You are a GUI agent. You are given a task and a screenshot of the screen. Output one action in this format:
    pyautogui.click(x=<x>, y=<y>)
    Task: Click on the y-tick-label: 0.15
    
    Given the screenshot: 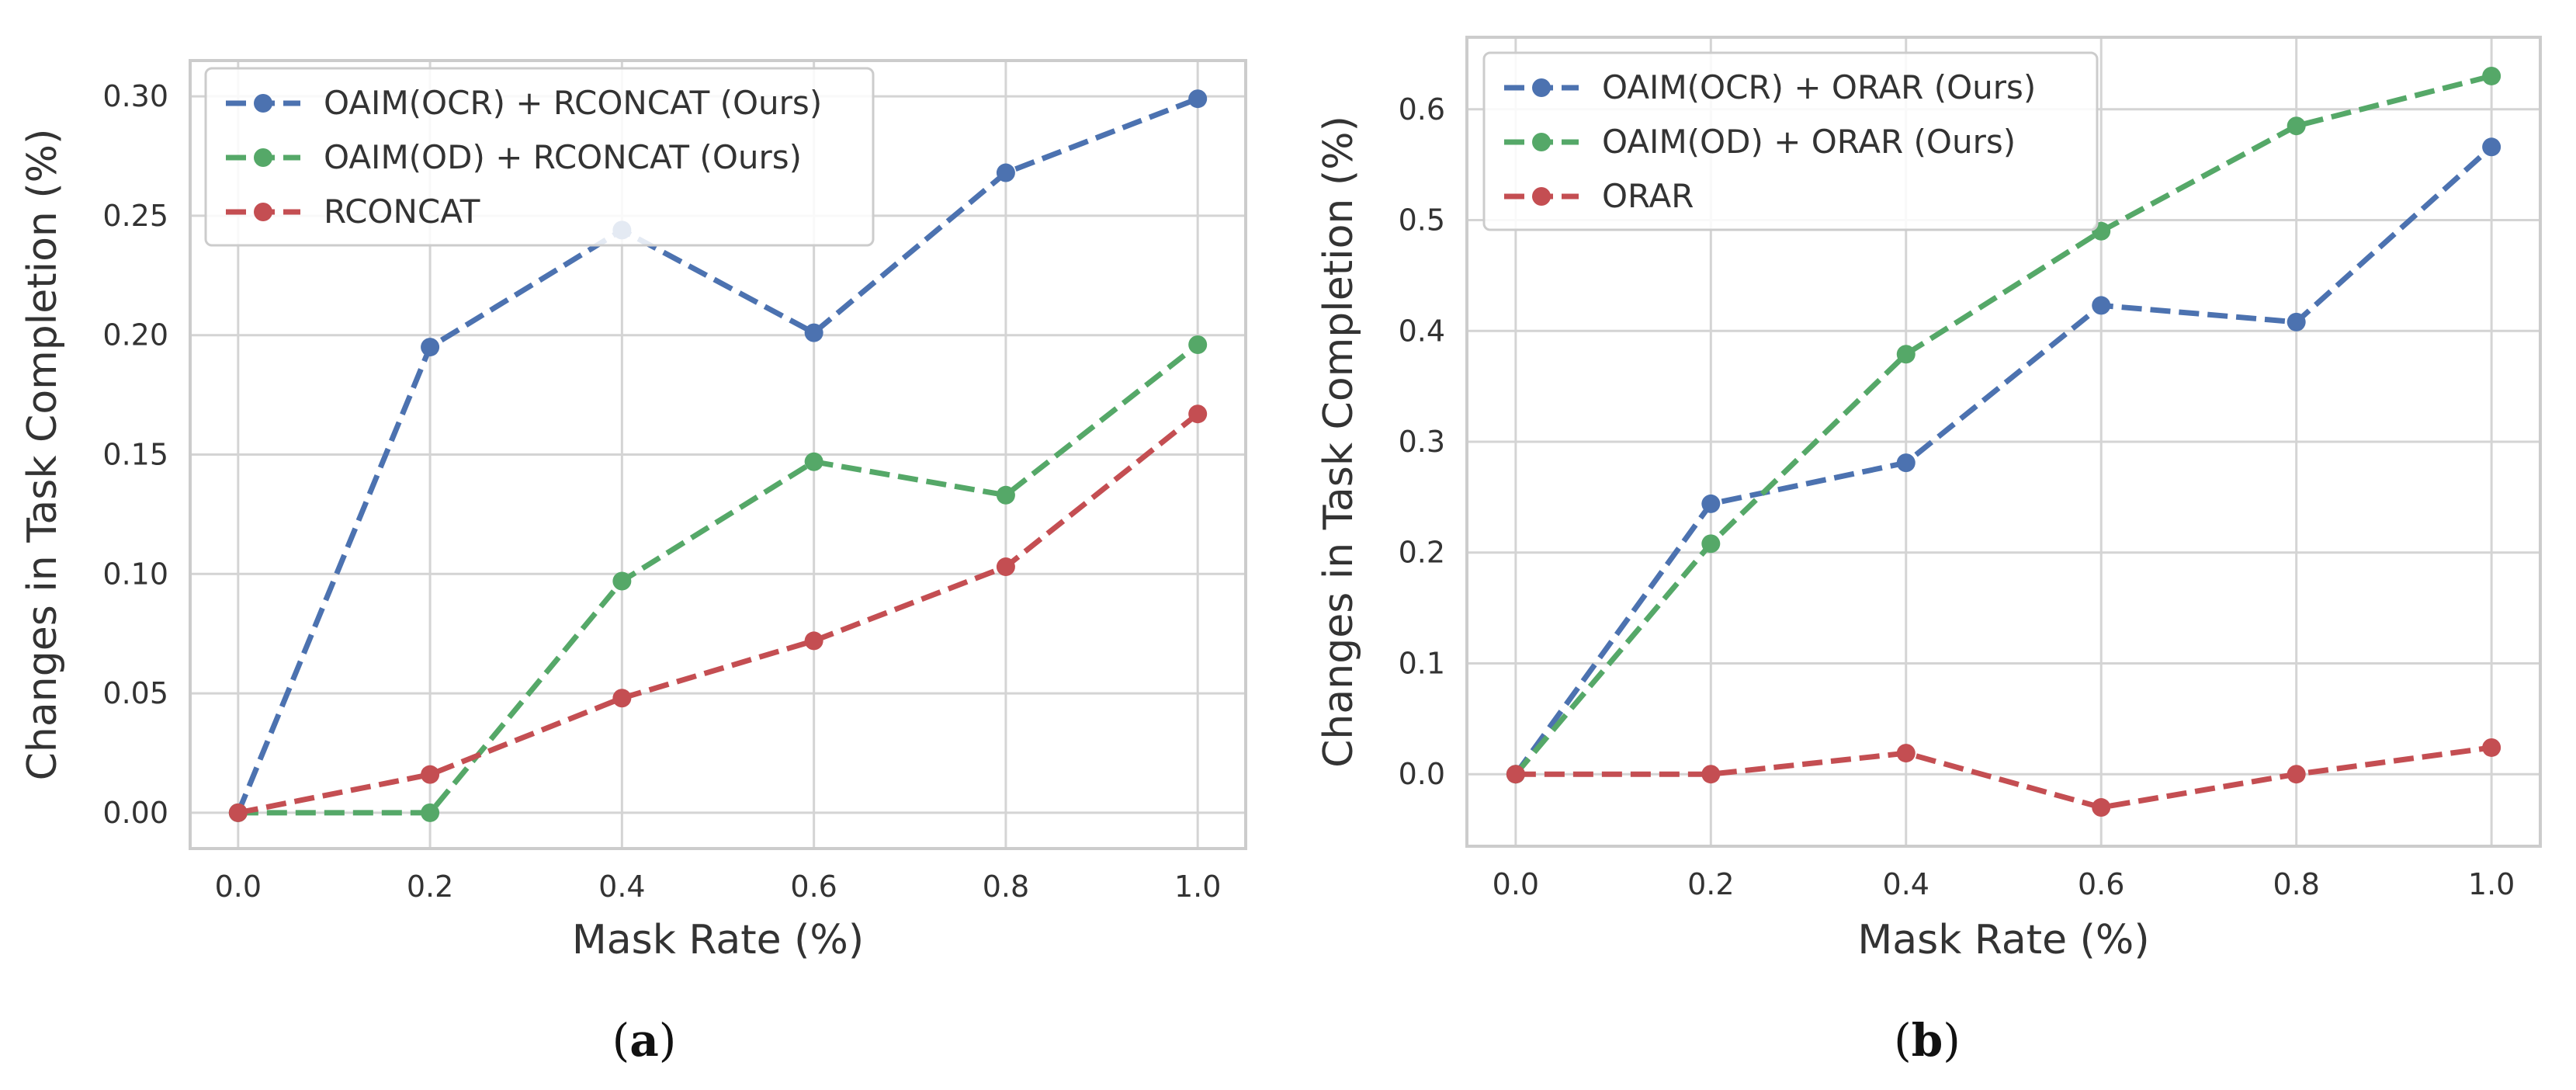 What is the action you would take?
    pyautogui.click(x=135, y=455)
    